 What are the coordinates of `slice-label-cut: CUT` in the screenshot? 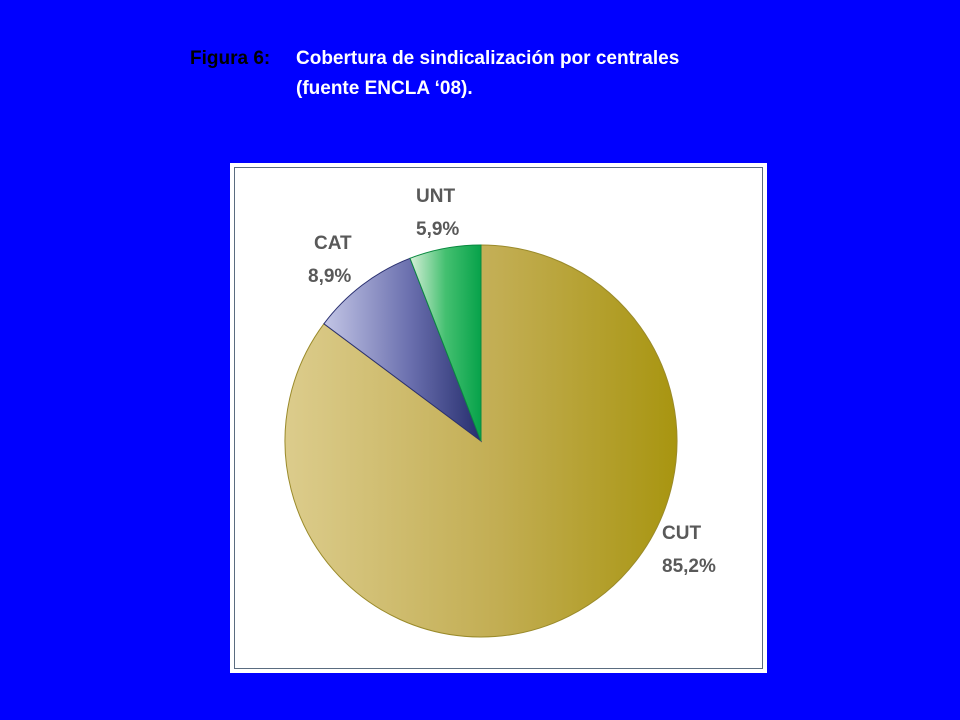 It's located at (681, 533).